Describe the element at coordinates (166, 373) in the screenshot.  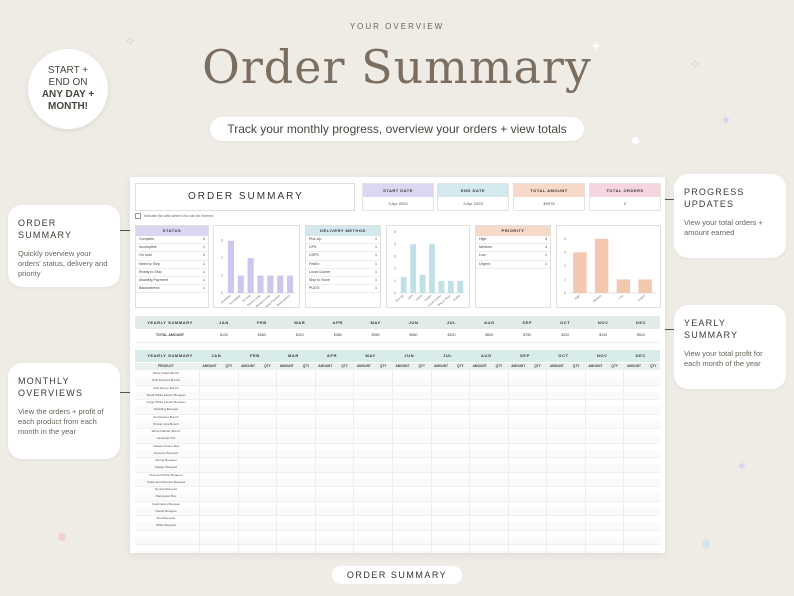
I see `product-name: White Tulips Bunch` at that location.